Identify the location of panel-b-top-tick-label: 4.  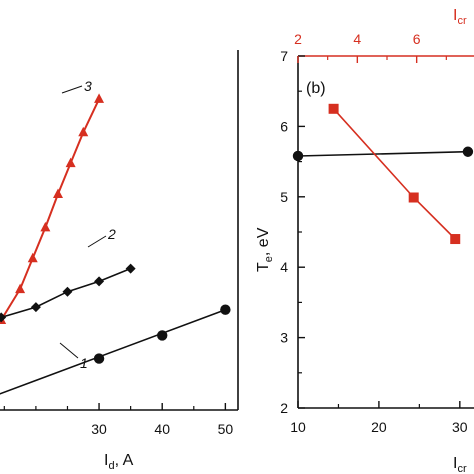
(357, 39).